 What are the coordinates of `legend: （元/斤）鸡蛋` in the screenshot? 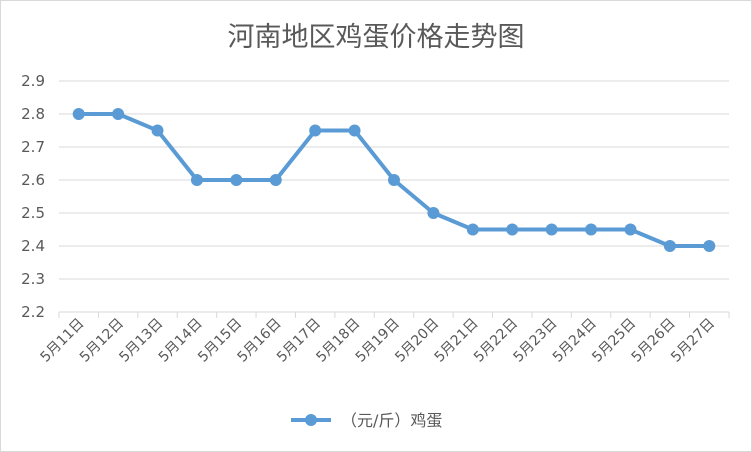 It's located at (366, 420).